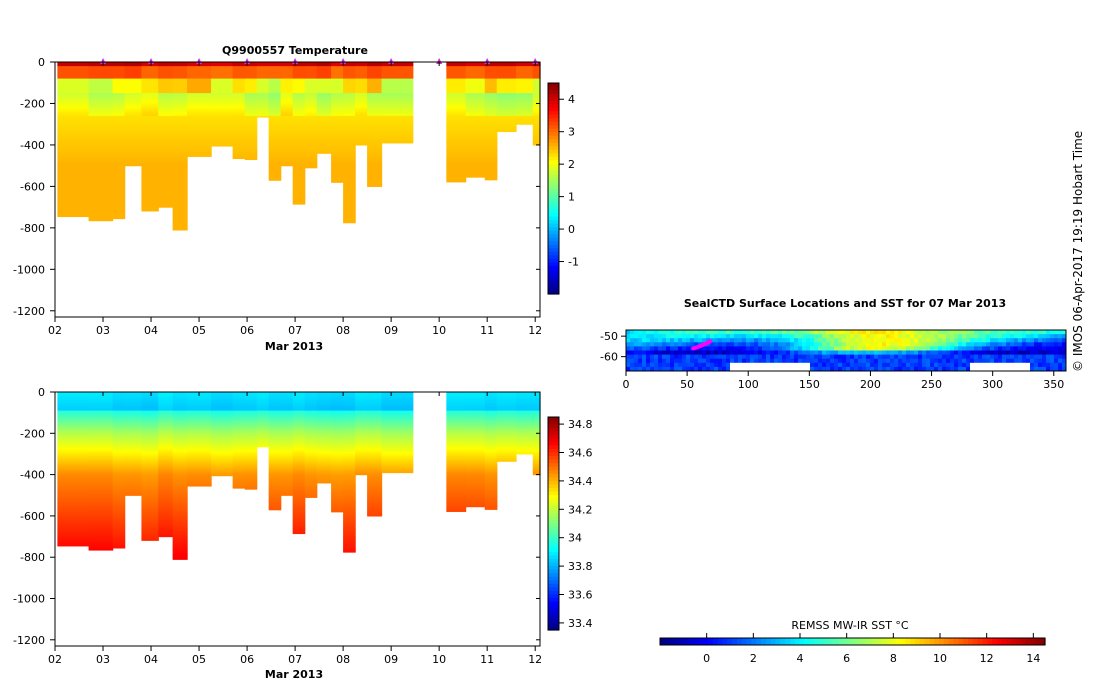 This screenshot has width=1099, height=700. I want to click on colorbar-tick-label: 34.4, so click(580, 481).